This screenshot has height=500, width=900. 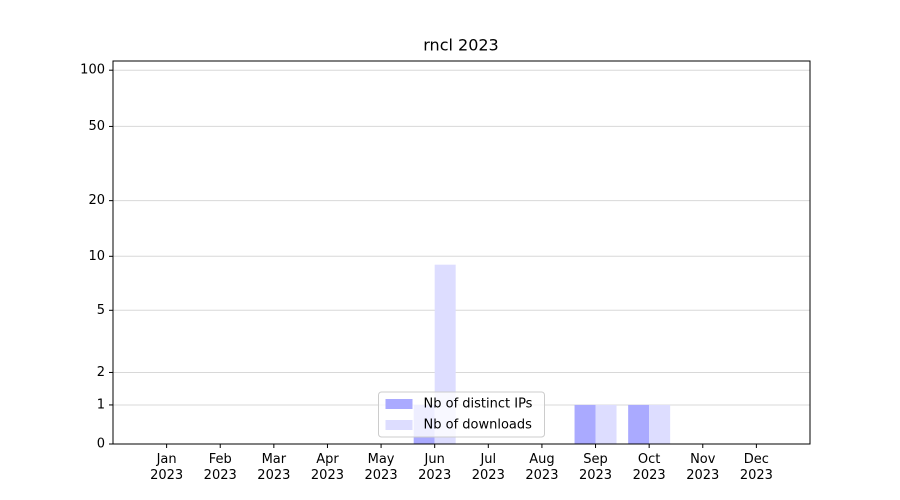 What do you see at coordinates (96, 200) in the screenshot?
I see `y-tick-label: 20` at bounding box center [96, 200].